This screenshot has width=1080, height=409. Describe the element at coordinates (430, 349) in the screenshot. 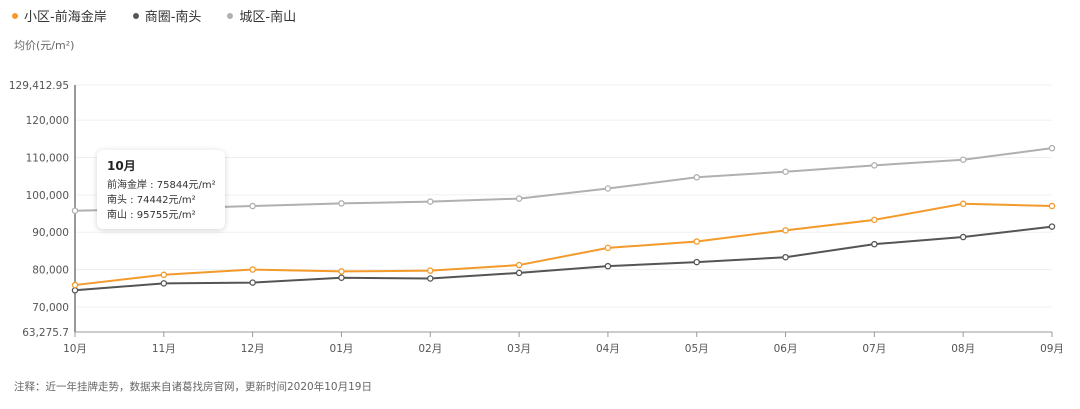

I see `x-tick-label: 02月` at that location.